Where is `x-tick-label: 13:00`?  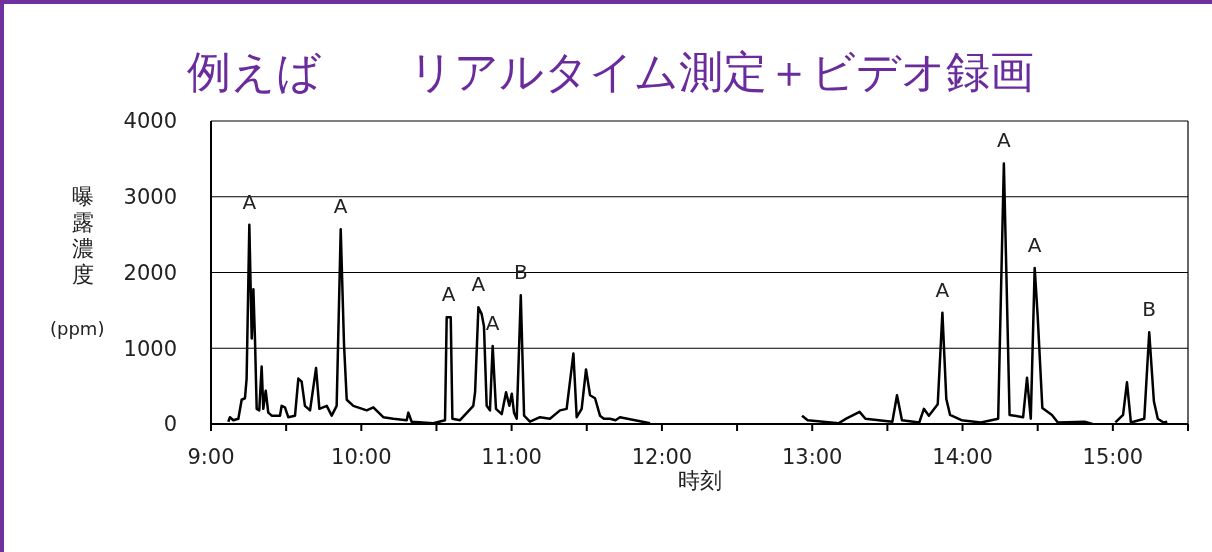 x-tick-label: 13:00 is located at coordinates (812, 456).